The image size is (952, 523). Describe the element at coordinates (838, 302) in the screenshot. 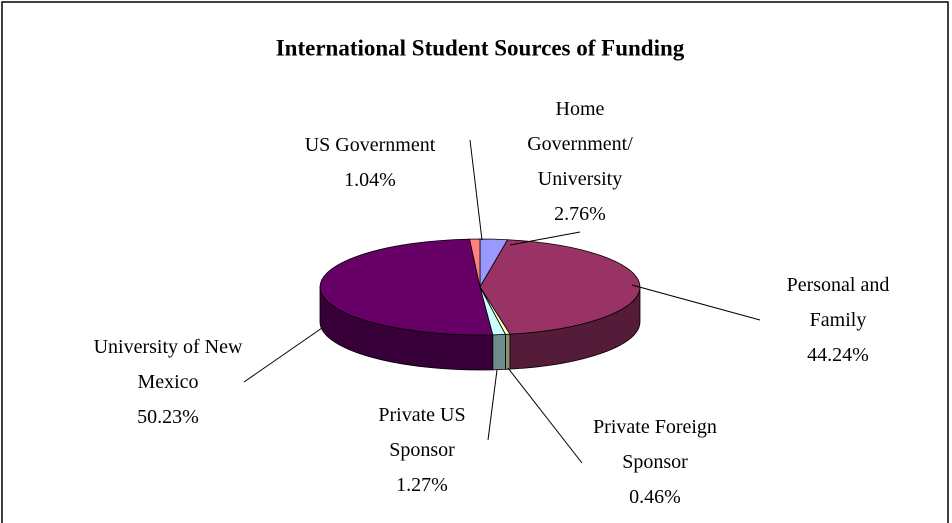

I see `category-name: Personal and Family` at that location.